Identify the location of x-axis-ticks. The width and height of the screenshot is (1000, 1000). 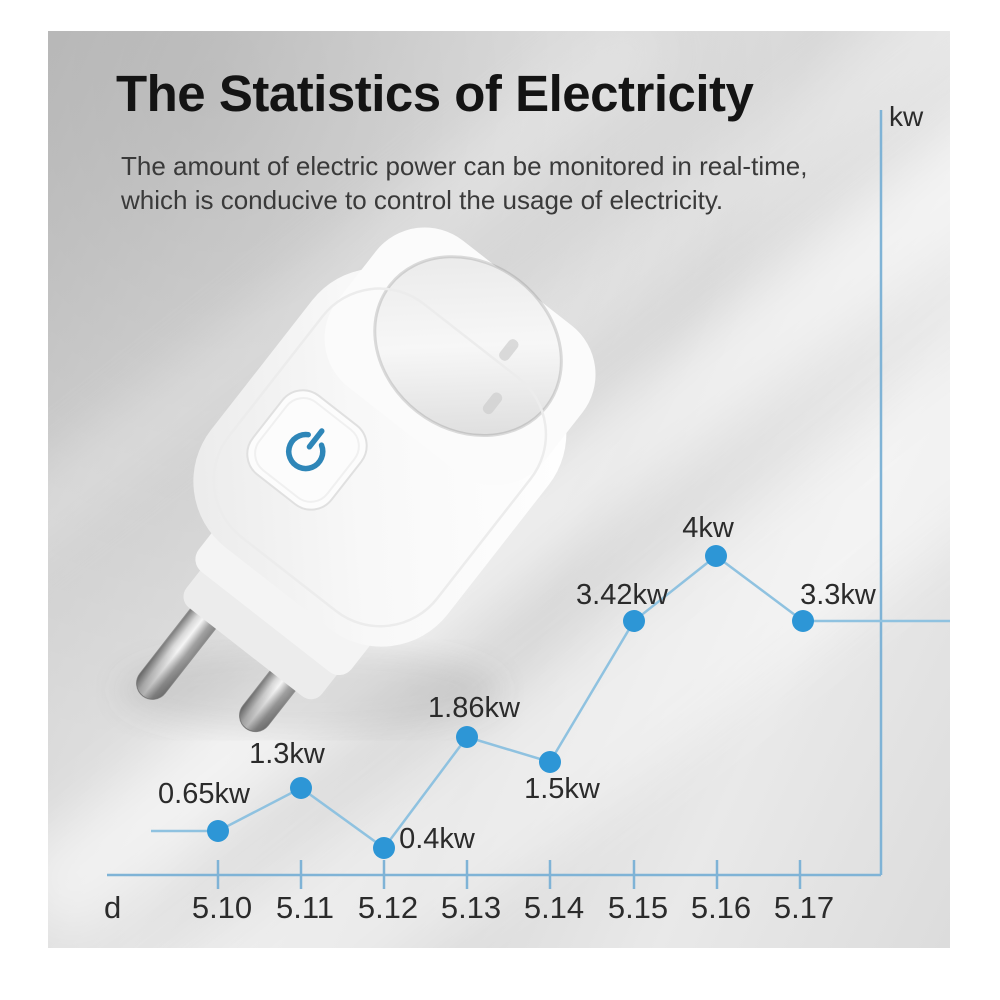
(509, 874).